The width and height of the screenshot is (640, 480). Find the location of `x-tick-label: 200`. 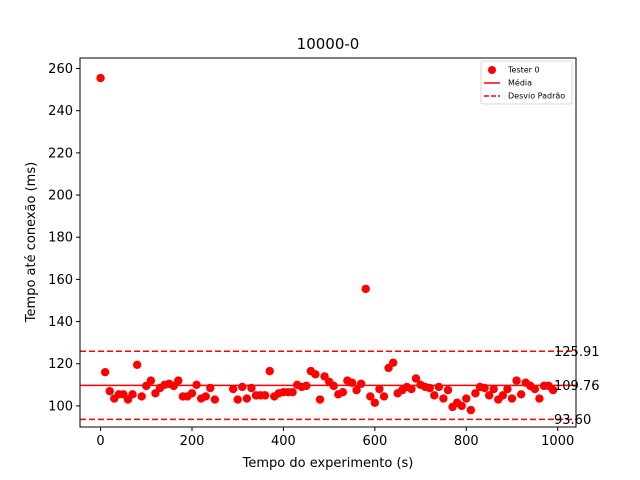

x-tick-label: 200 is located at coordinates (192, 441).